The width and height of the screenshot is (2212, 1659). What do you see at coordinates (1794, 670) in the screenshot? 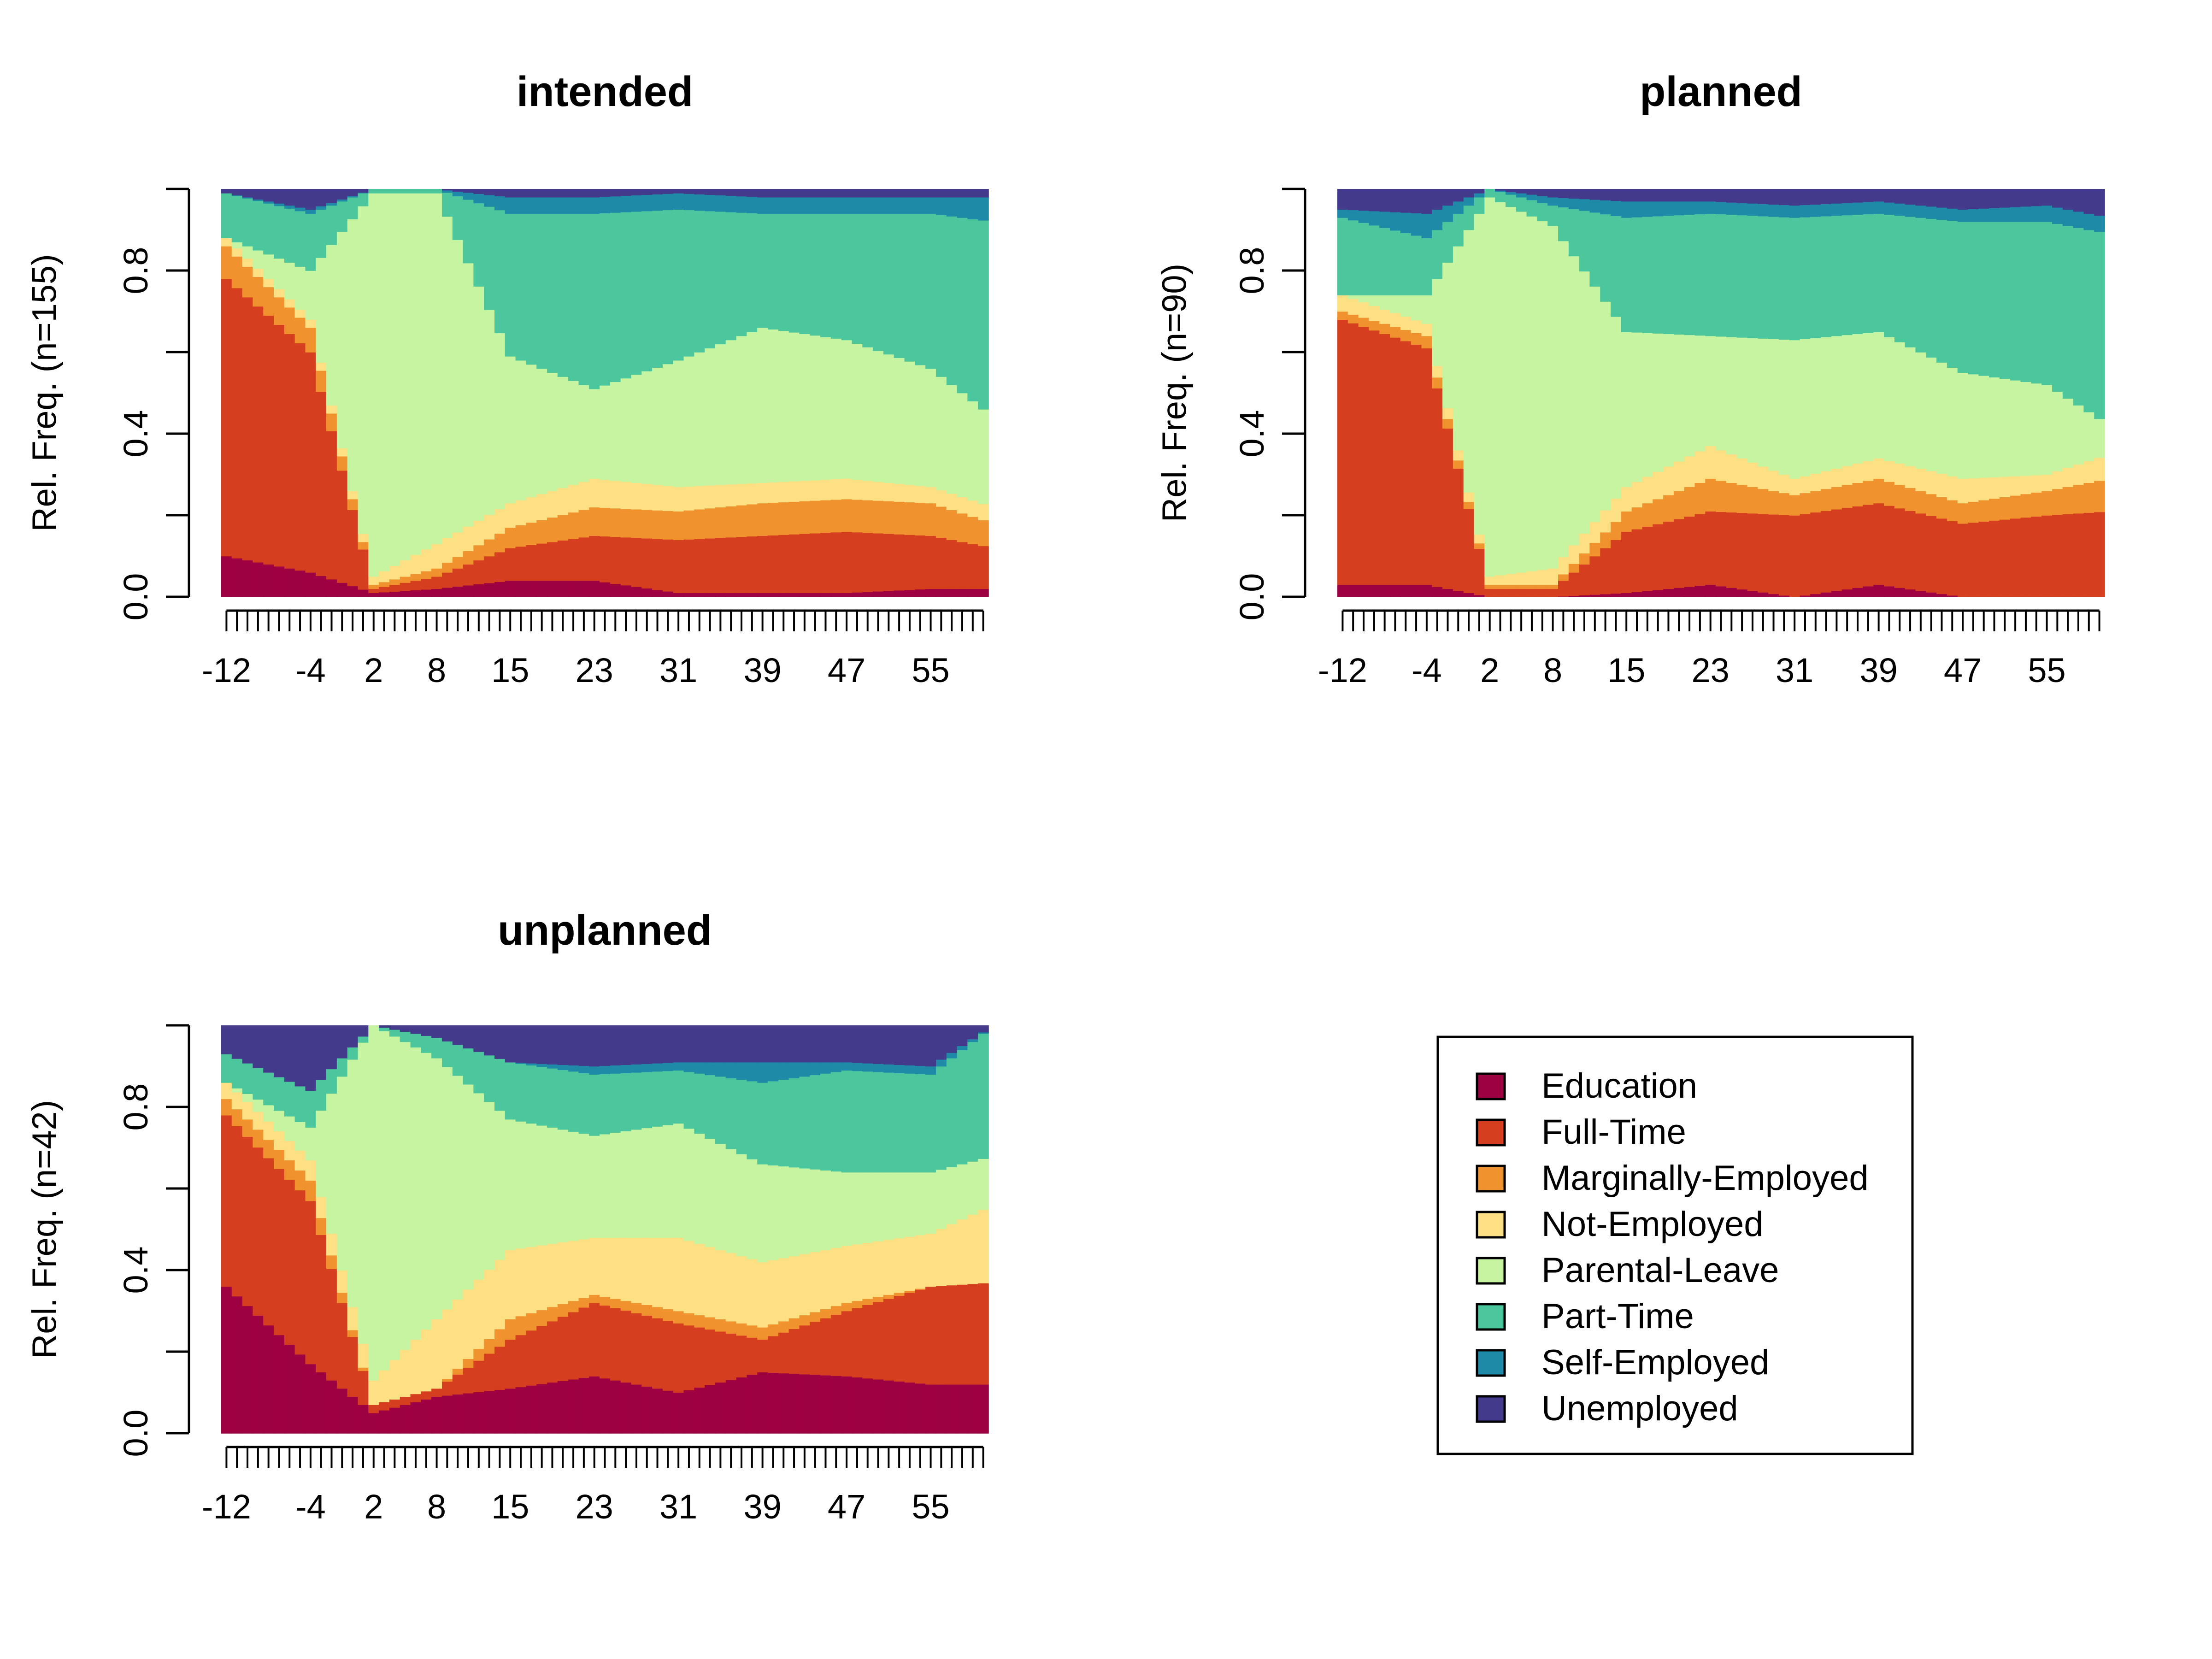
I see `x-tick-label: 31` at bounding box center [1794, 670].